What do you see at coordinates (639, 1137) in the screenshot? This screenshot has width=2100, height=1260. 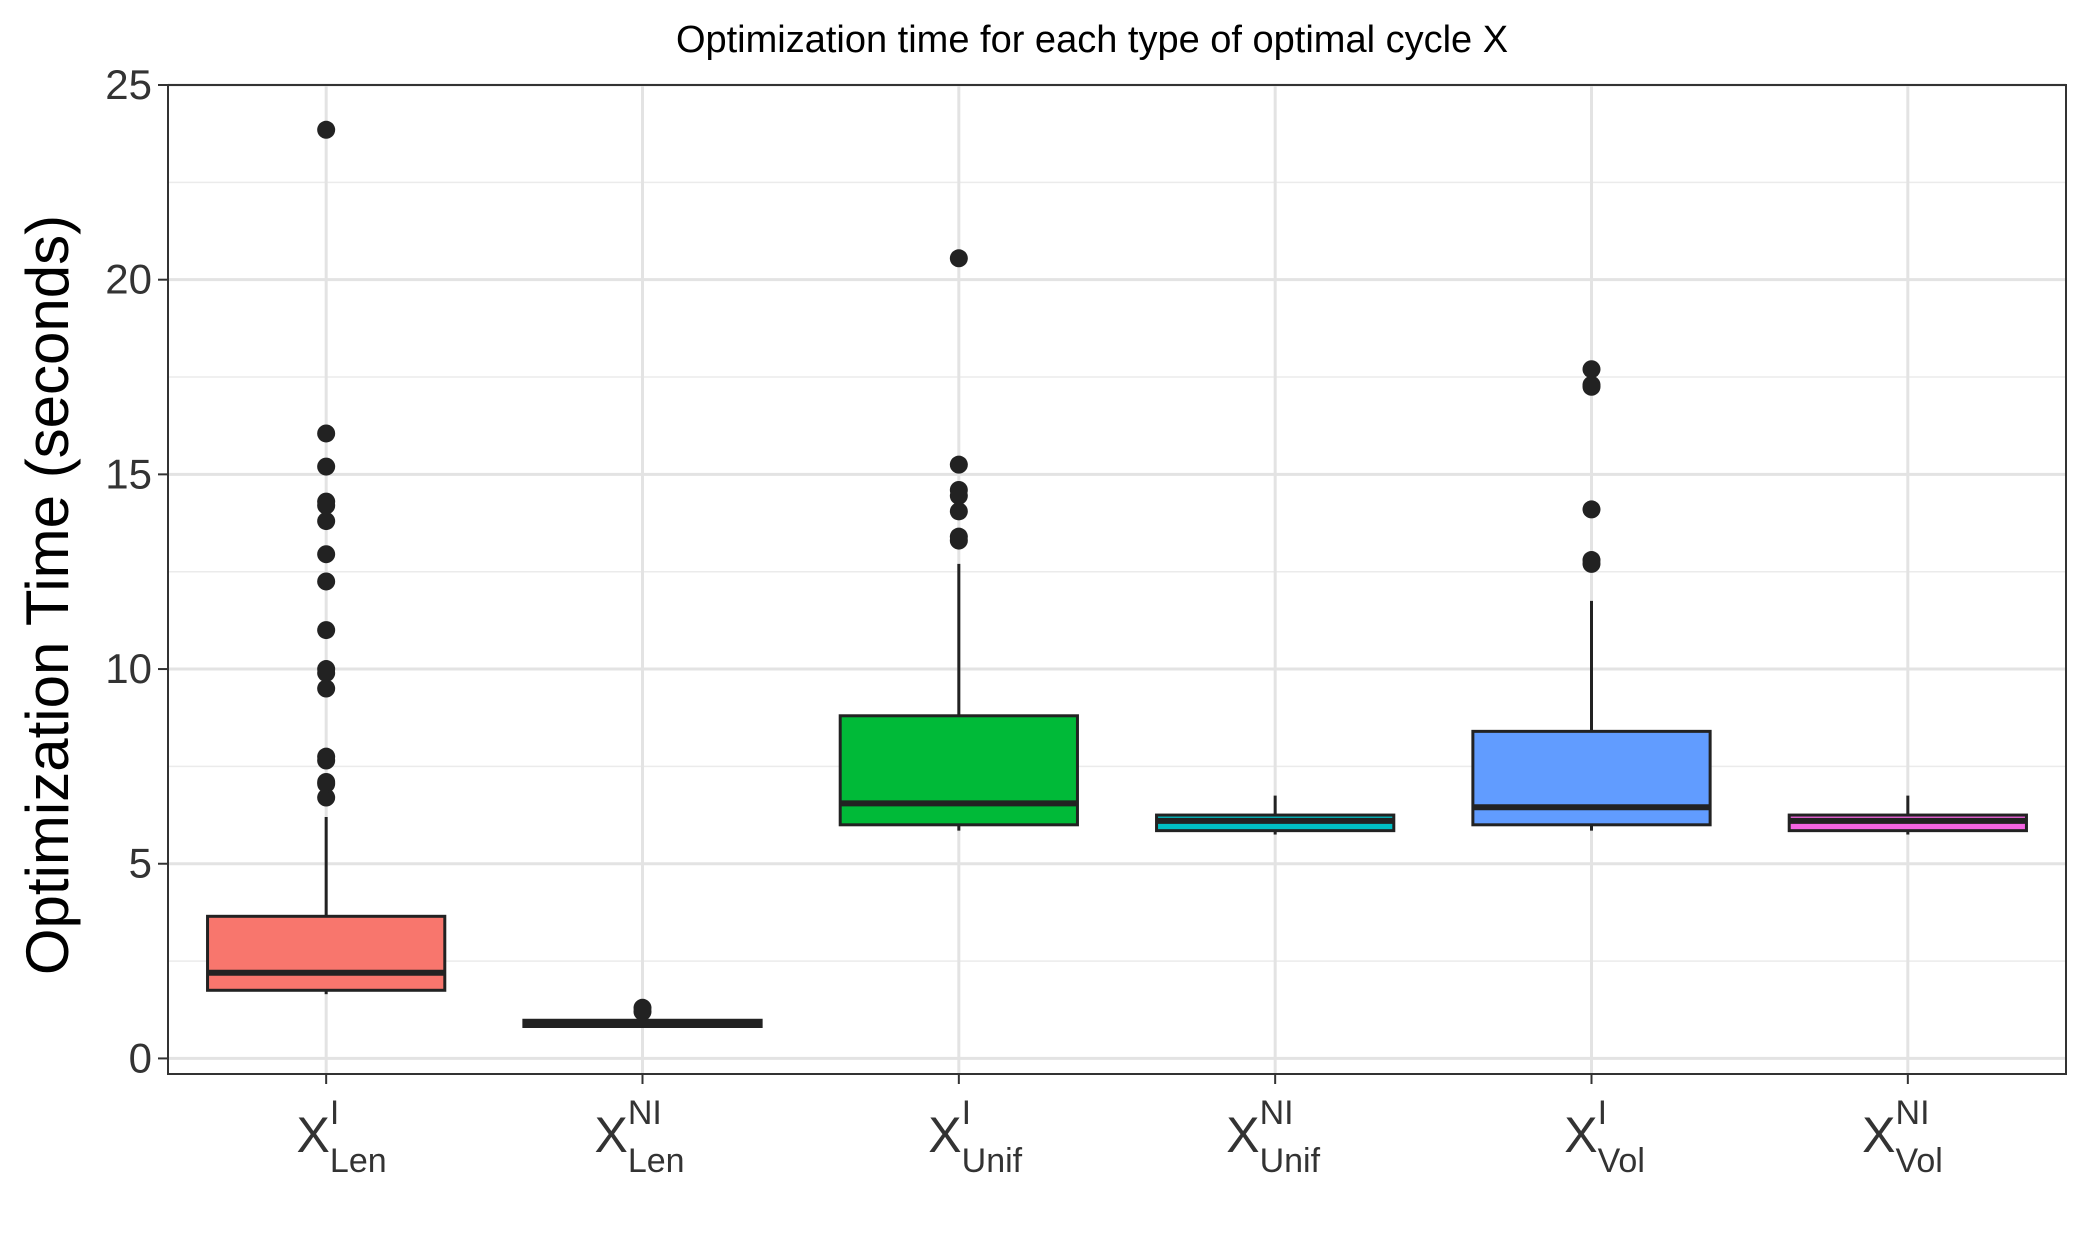 I see `x-tick-label: XNI Len` at bounding box center [639, 1137].